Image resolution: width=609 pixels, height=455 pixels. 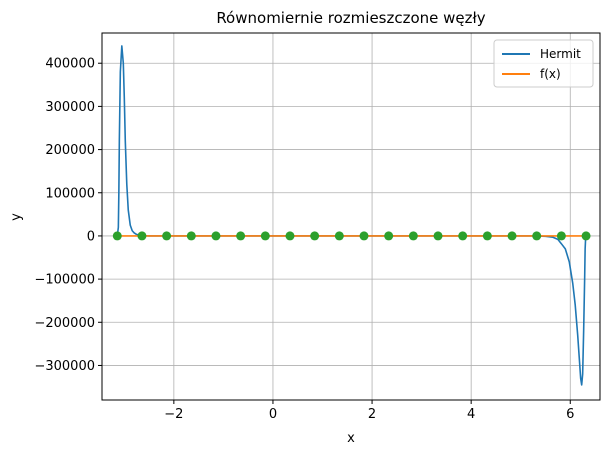 What do you see at coordinates (560, 54) in the screenshot?
I see `legend-hermit-label: Hermit` at bounding box center [560, 54].